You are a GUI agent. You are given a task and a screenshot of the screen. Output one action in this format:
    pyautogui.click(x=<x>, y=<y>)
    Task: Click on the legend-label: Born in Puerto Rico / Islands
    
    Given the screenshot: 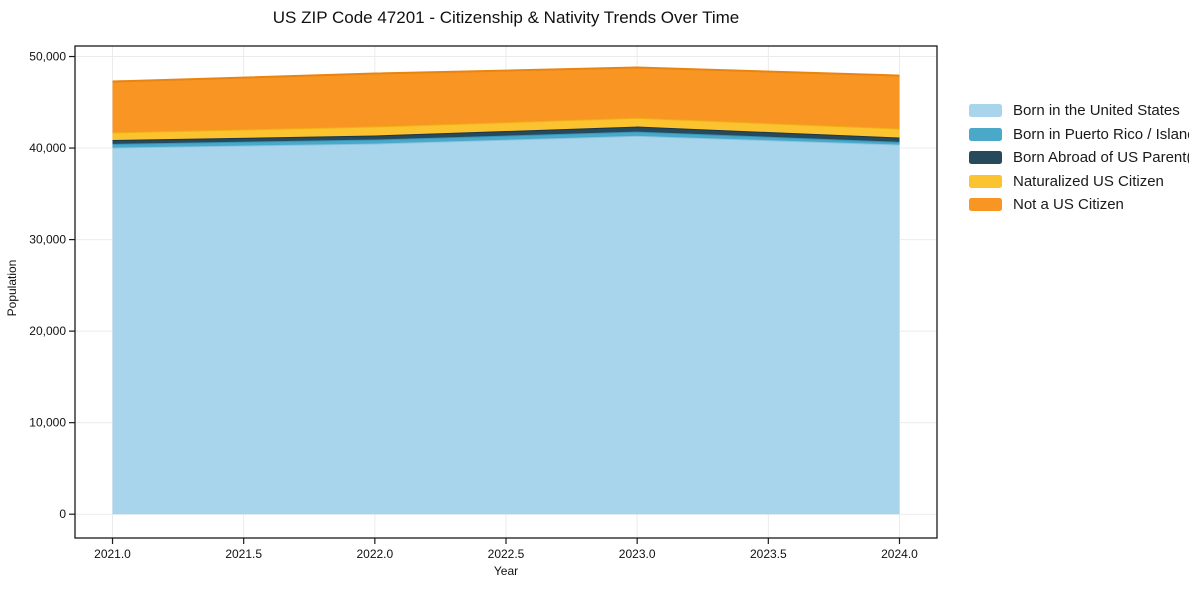 What is the action you would take?
    pyautogui.click(x=1101, y=134)
    